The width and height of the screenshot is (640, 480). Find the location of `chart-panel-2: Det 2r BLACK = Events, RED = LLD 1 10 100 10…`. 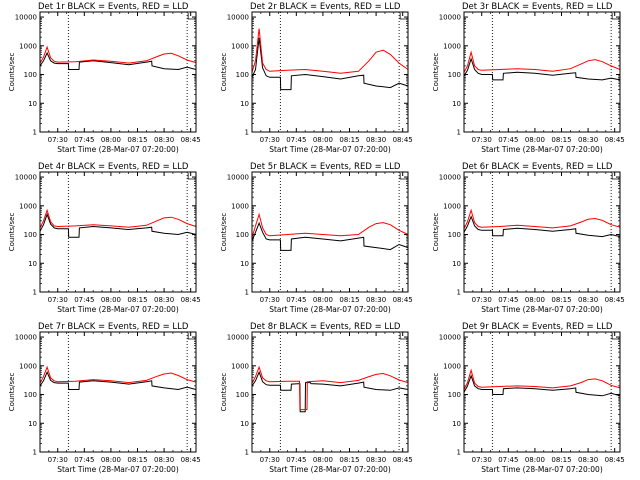

chart-panel-2: Det 2r BLACK = Events, RED = LLD 1 10 100 10… is located at coordinates (316, 78).